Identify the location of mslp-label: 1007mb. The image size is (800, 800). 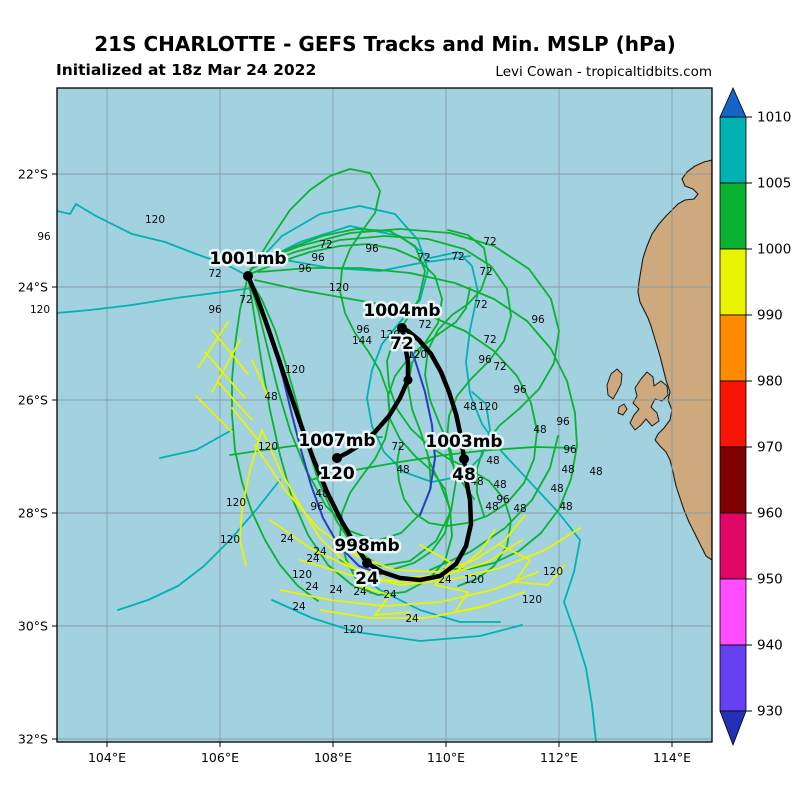
(336, 441).